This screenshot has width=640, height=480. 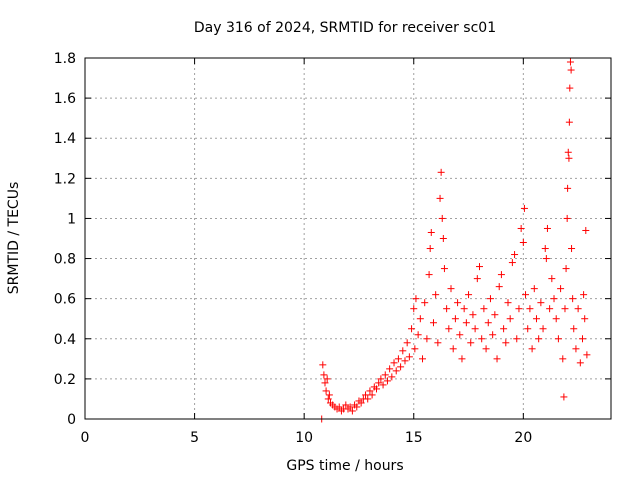 I want to click on x-tick-label: 20, so click(x=523, y=438).